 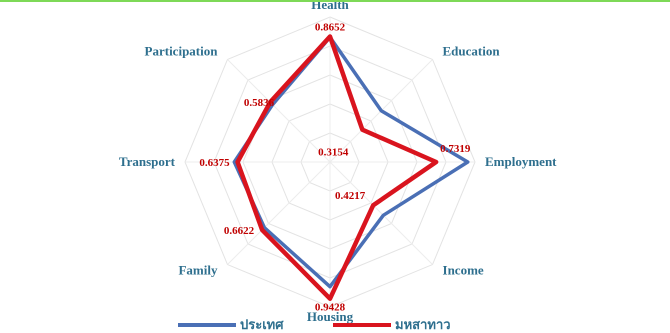 What do you see at coordinates (463, 270) in the screenshot?
I see `axis-label-income: Income` at bounding box center [463, 270].